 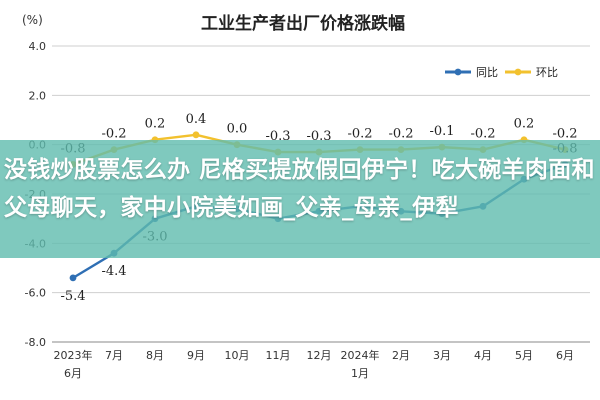 I want to click on x-tick-label-line2: 6月, so click(x=73, y=373).